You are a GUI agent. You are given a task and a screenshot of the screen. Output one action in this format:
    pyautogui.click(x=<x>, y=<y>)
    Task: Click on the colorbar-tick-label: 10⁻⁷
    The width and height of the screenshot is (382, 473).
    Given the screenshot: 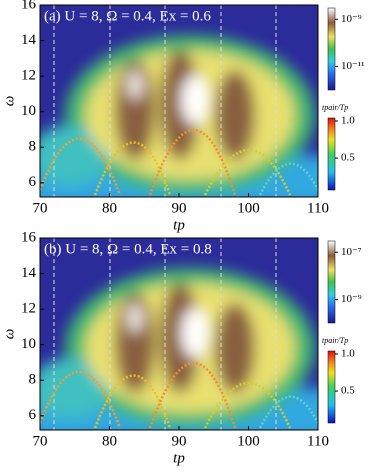 What is the action you would take?
    pyautogui.click(x=351, y=252)
    